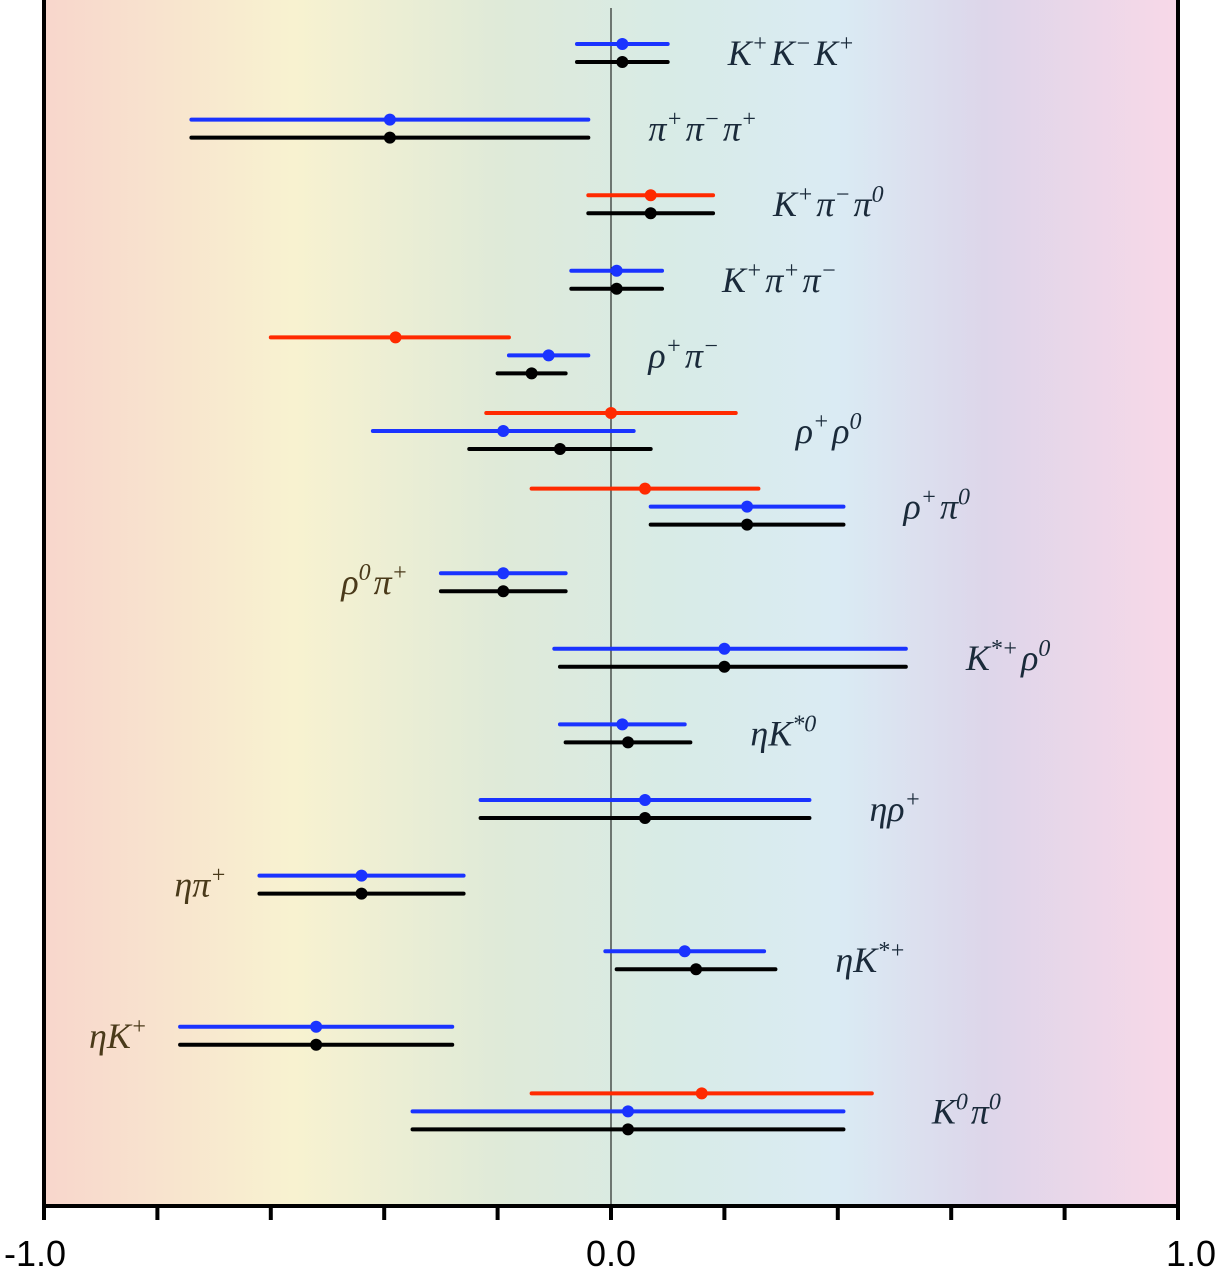 The image size is (1220, 1279). Describe the element at coordinates (1009, 657) in the screenshot. I see `decay-mode-label: K*+ ρ0` at that location.